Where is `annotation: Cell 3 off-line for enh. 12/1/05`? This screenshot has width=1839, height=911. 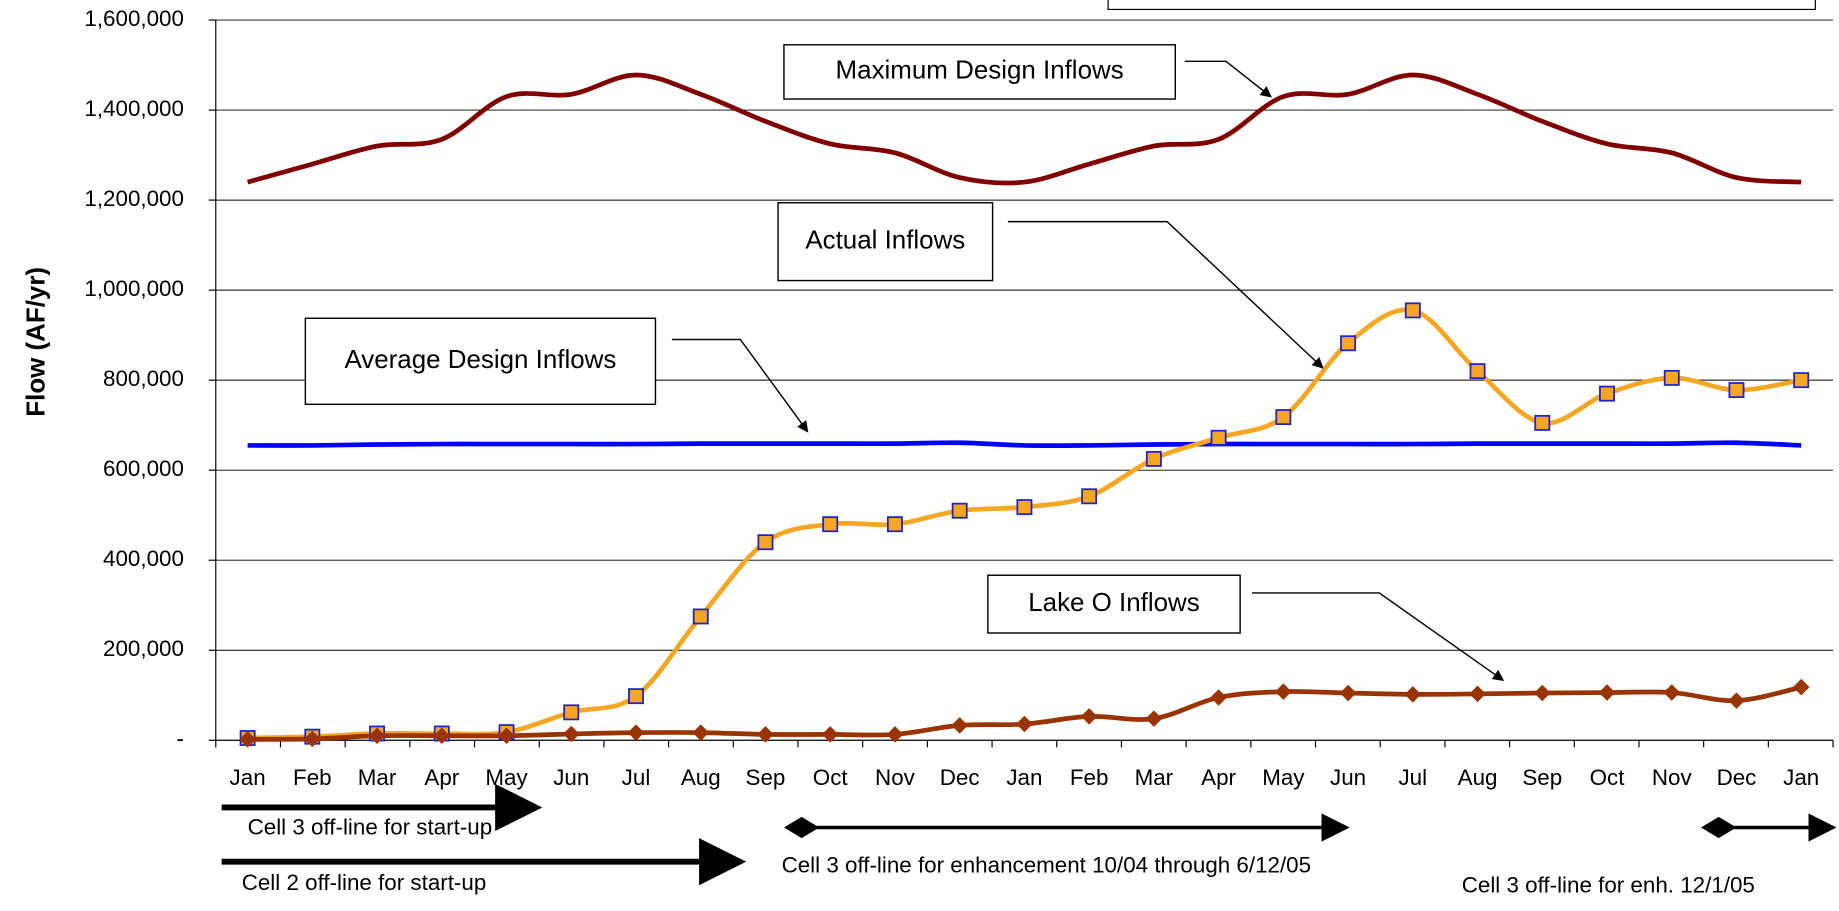 annotation: Cell 3 off-line for enh. 12/1/05 is located at coordinates (1608, 884).